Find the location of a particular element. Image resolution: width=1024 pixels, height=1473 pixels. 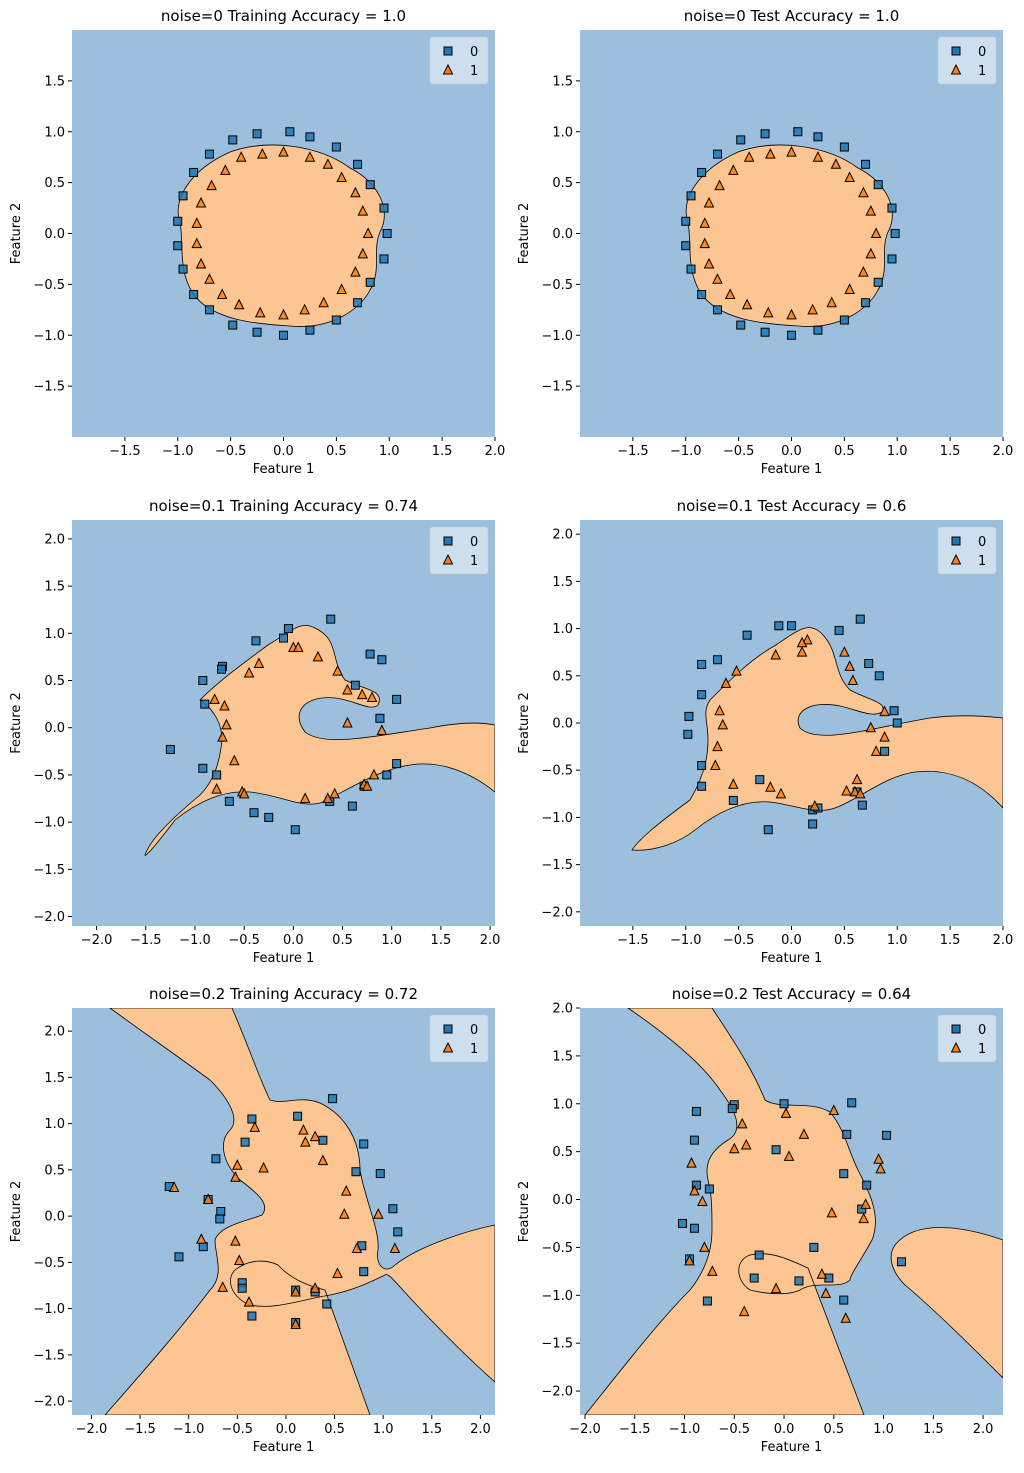

legend-square-icon is located at coordinates (448, 1029).